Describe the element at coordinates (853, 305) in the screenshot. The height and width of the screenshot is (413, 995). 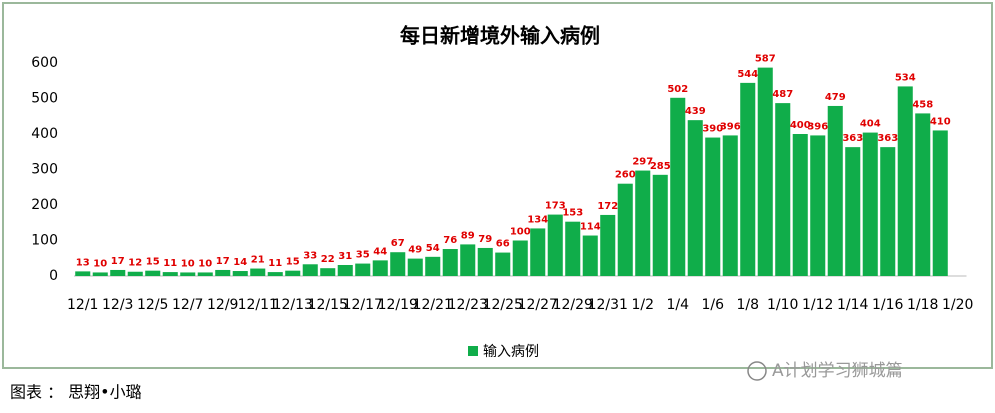
I see `x-tick-label: 1/14` at that location.